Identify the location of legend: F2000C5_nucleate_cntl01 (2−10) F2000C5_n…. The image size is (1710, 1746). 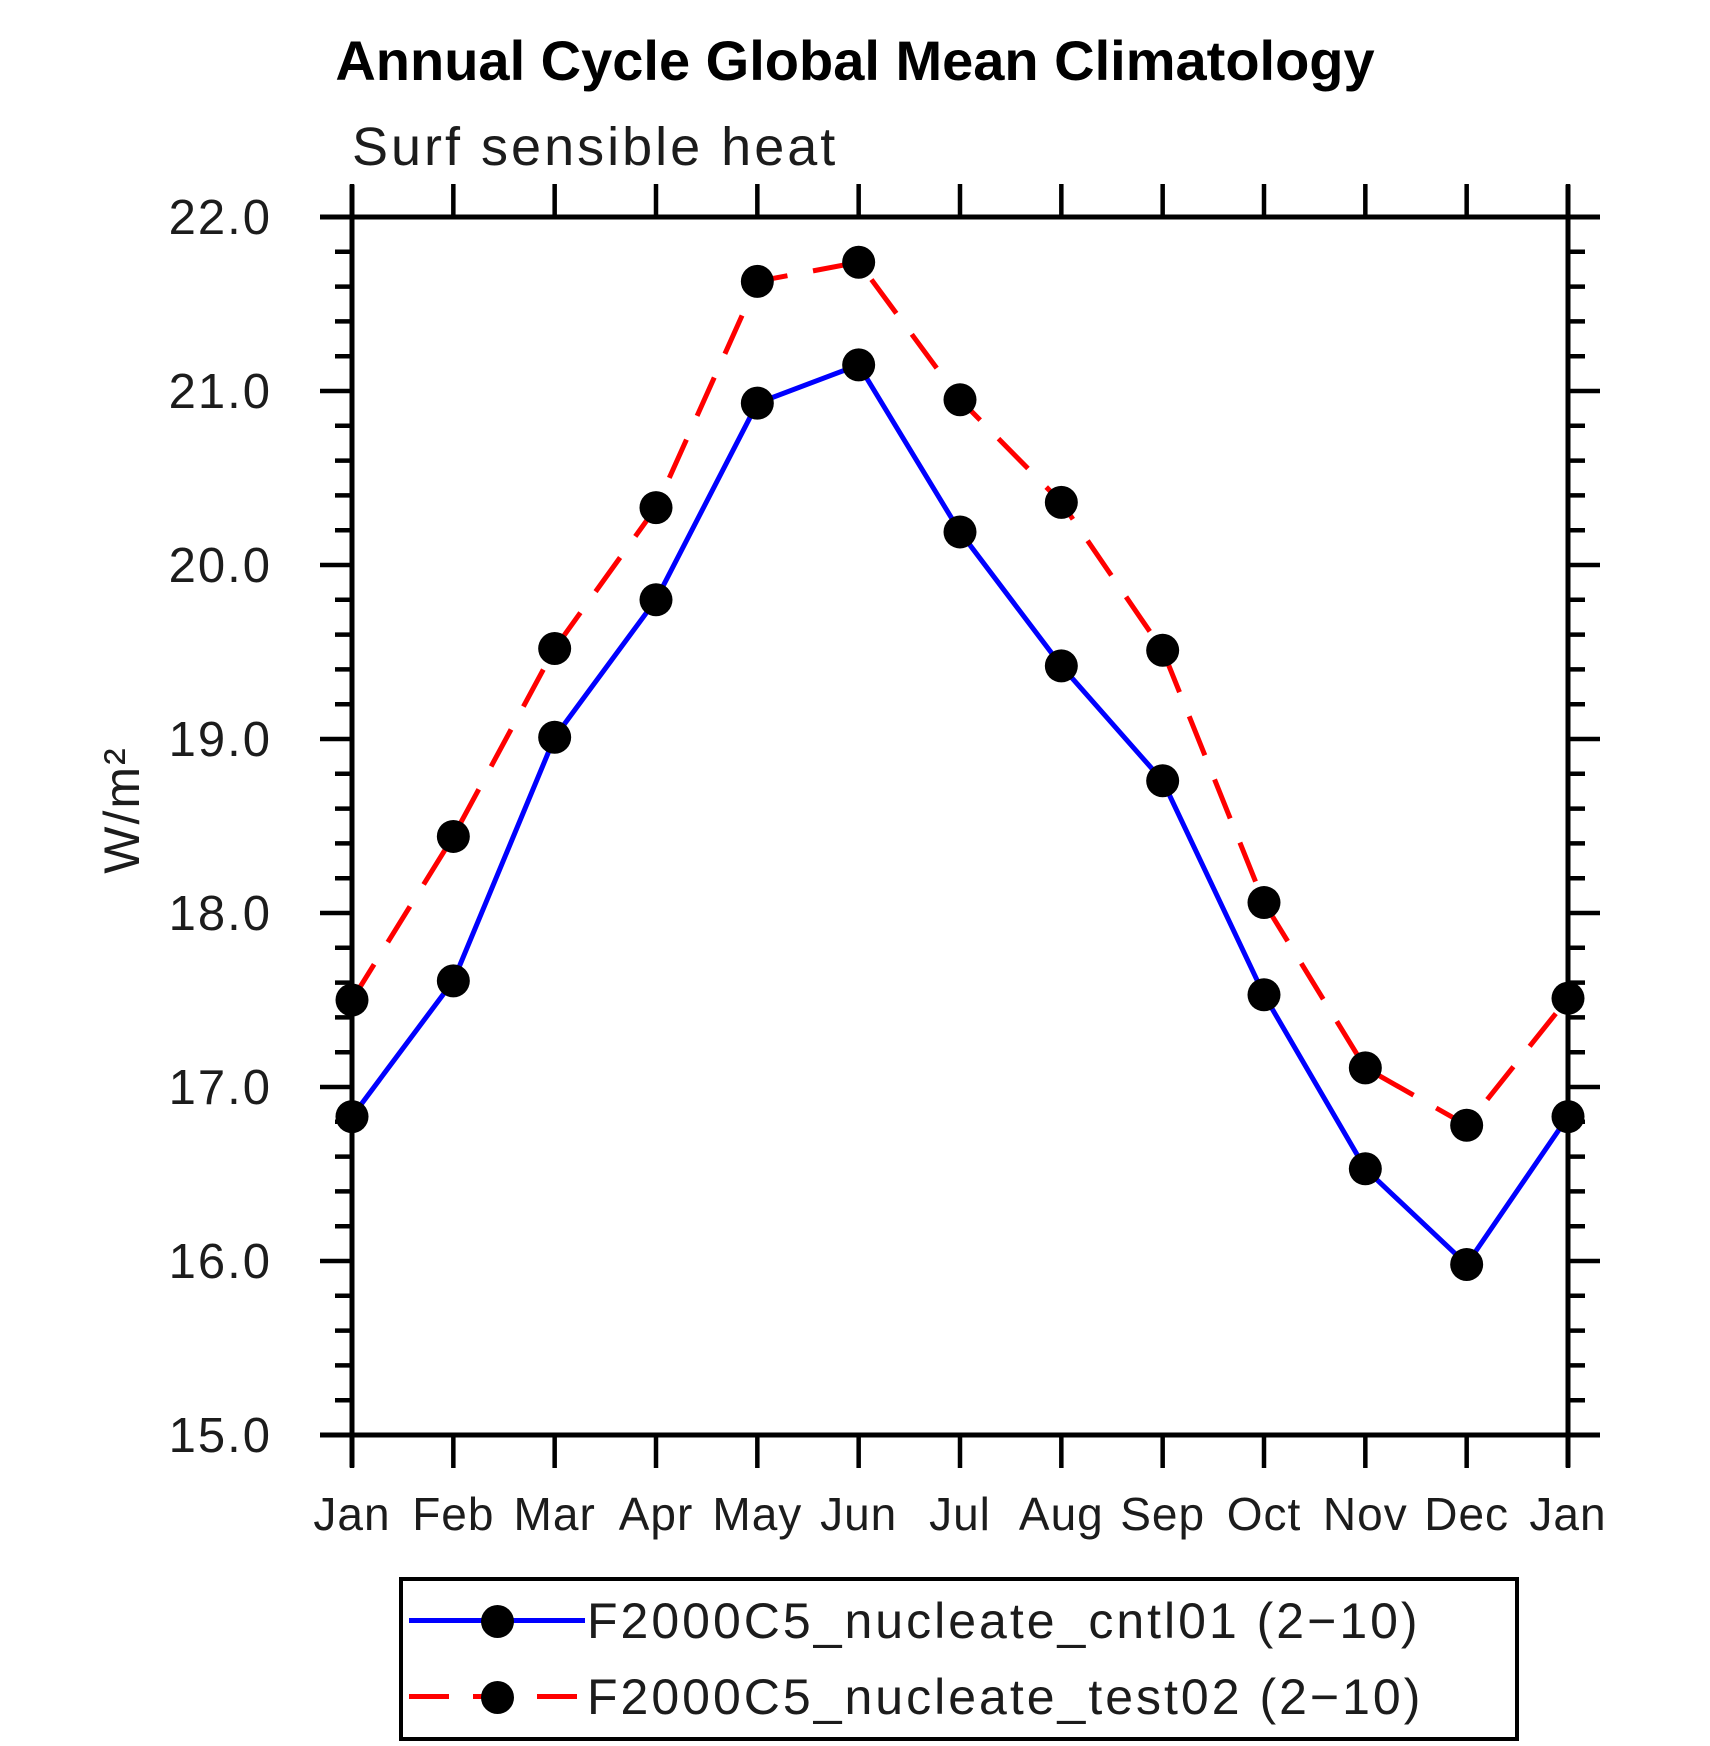
(959, 1659).